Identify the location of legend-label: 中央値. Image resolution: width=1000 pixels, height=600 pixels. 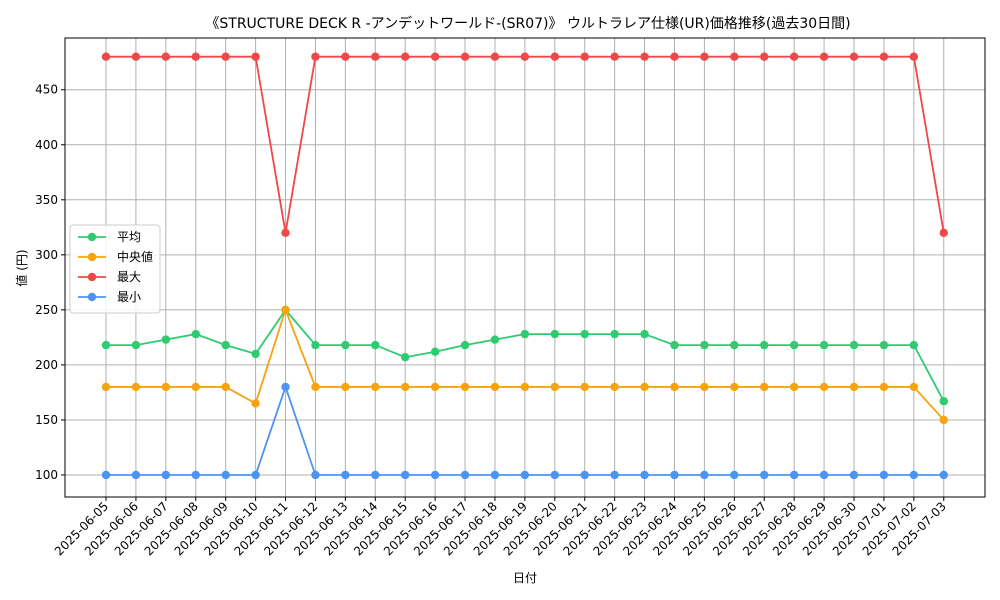
(135, 256).